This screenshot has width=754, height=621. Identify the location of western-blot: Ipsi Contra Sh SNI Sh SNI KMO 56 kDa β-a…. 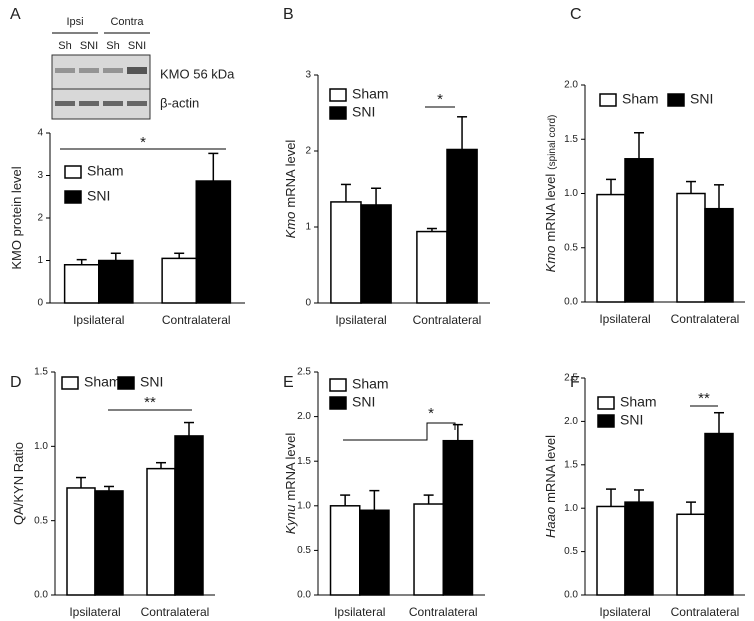
(143, 68).